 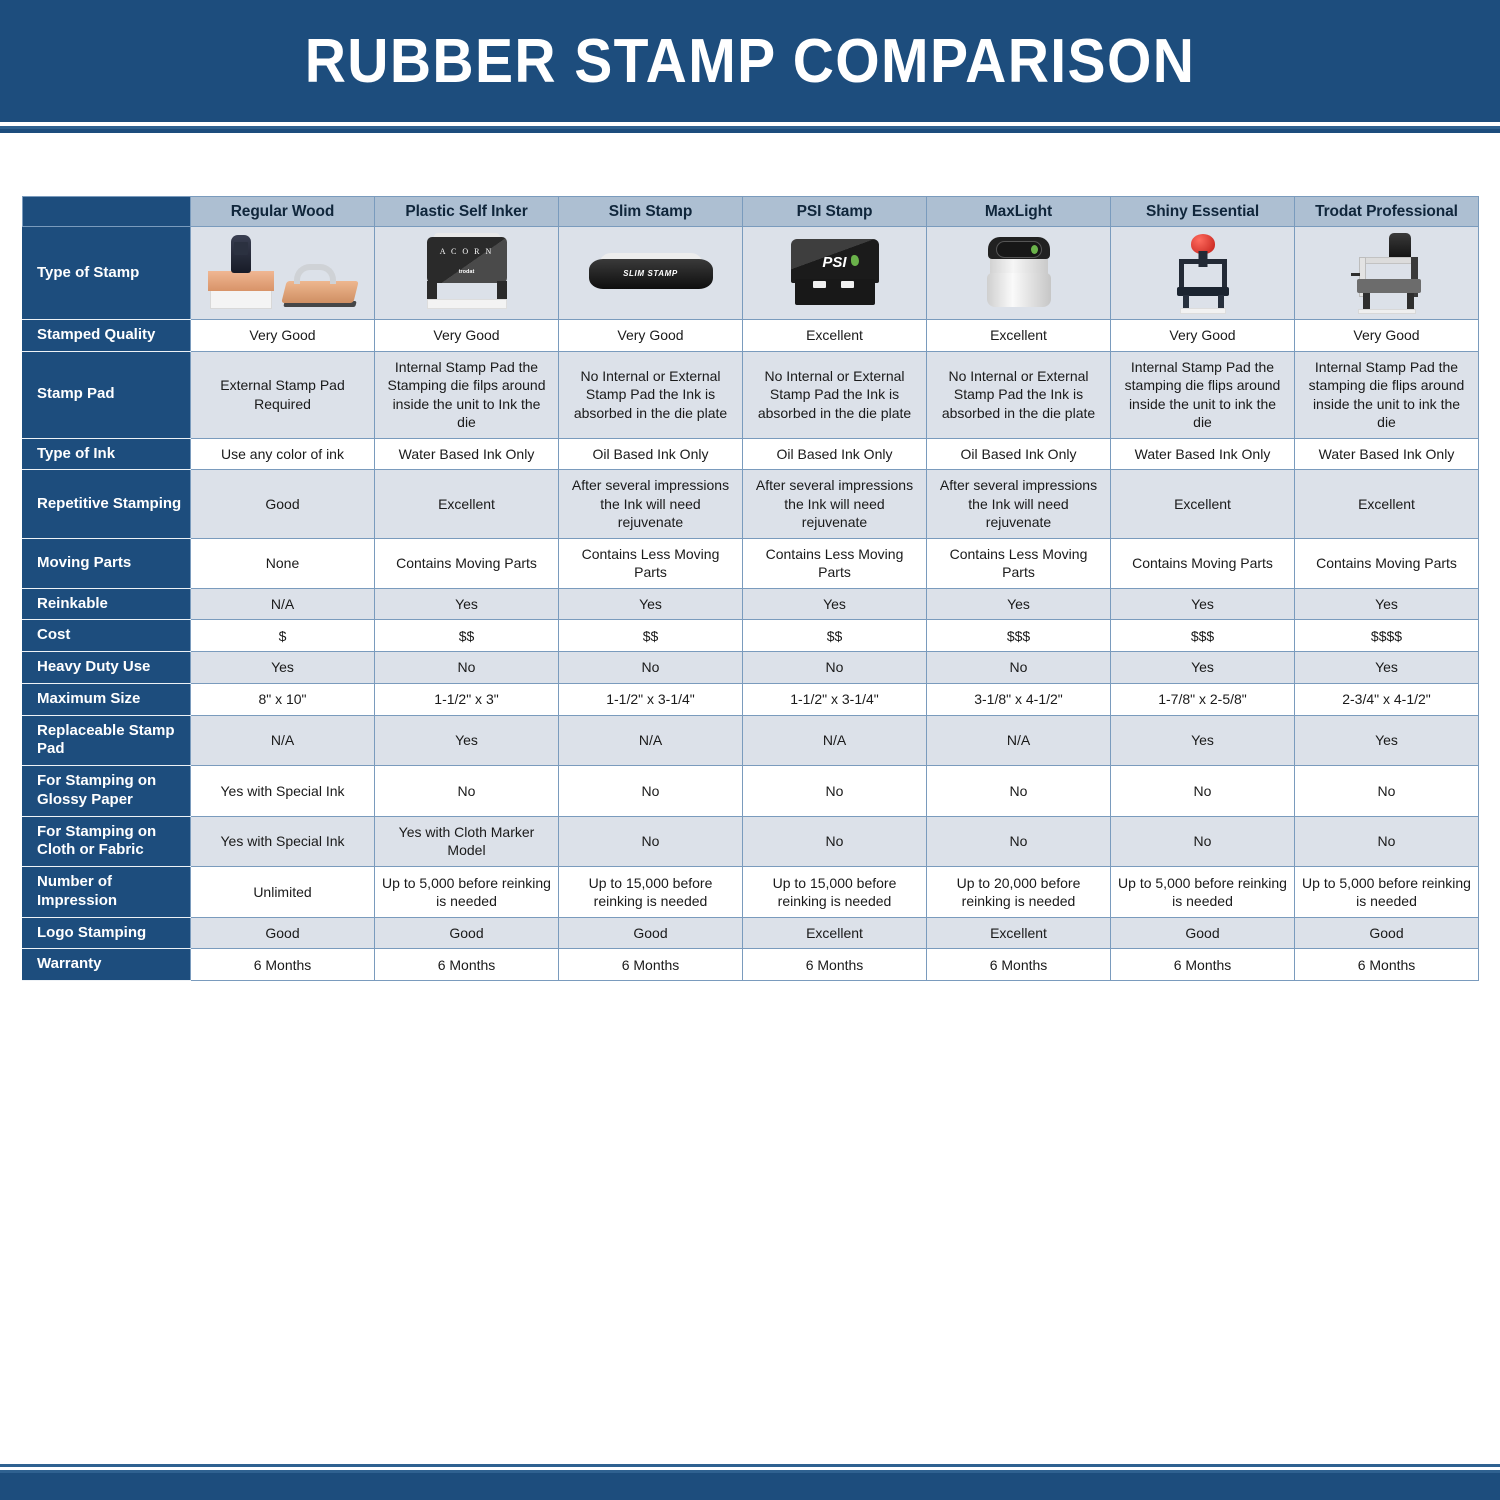 I want to click on cell-reinkable-plastic-self-inker: Yes, so click(x=466, y=604).